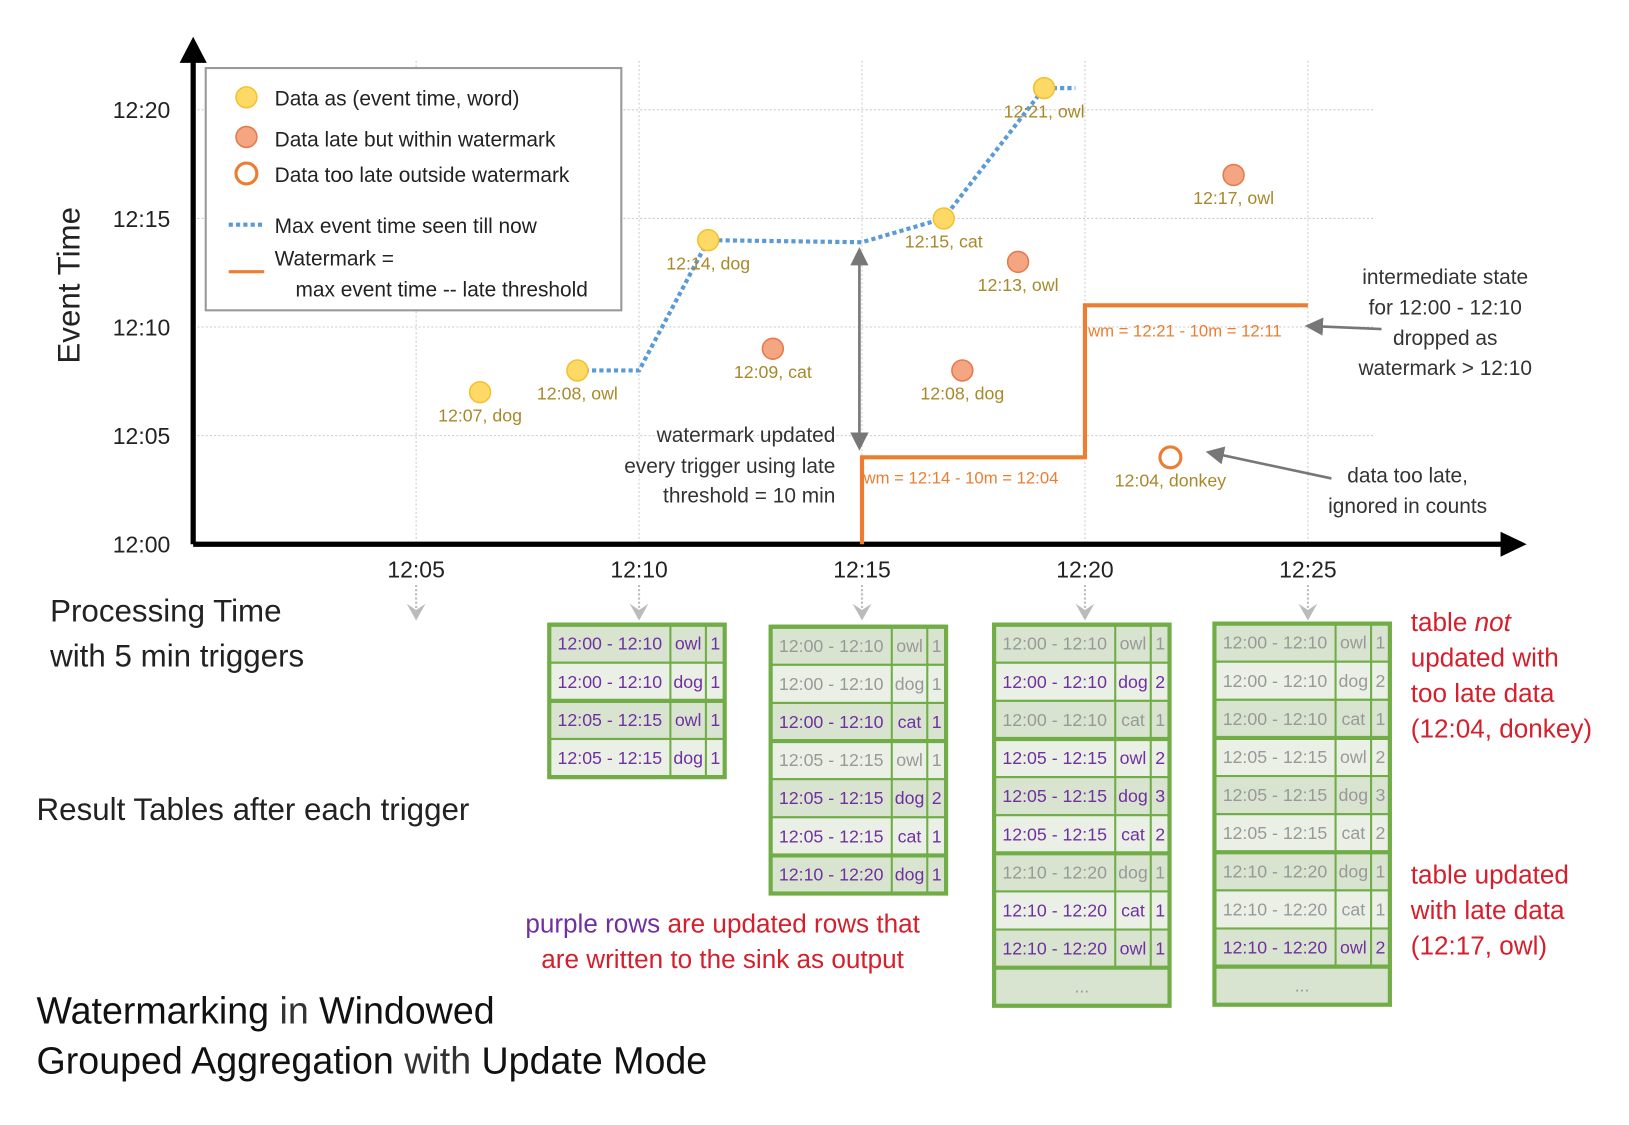 The width and height of the screenshot is (1629, 1125). I want to click on data-point-too-late, so click(1170, 457).